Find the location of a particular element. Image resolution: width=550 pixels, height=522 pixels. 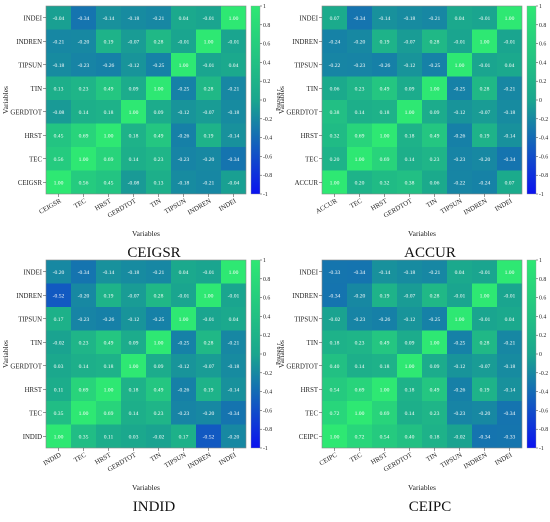

cell-value-label: 0.07 is located at coordinates (335, 19).